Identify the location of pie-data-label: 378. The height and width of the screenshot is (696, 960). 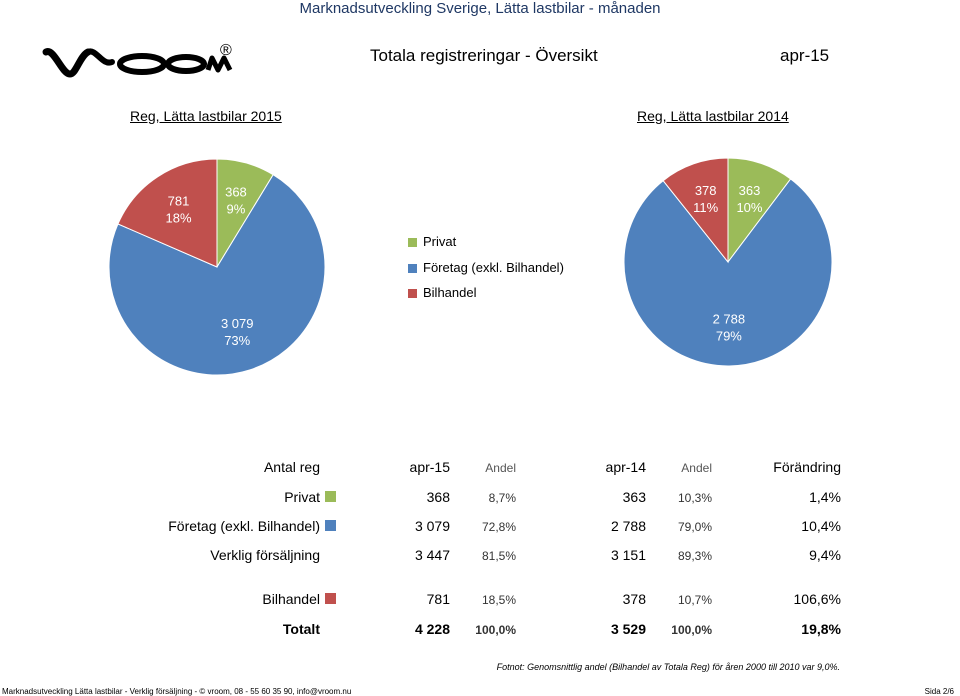
(706, 190).